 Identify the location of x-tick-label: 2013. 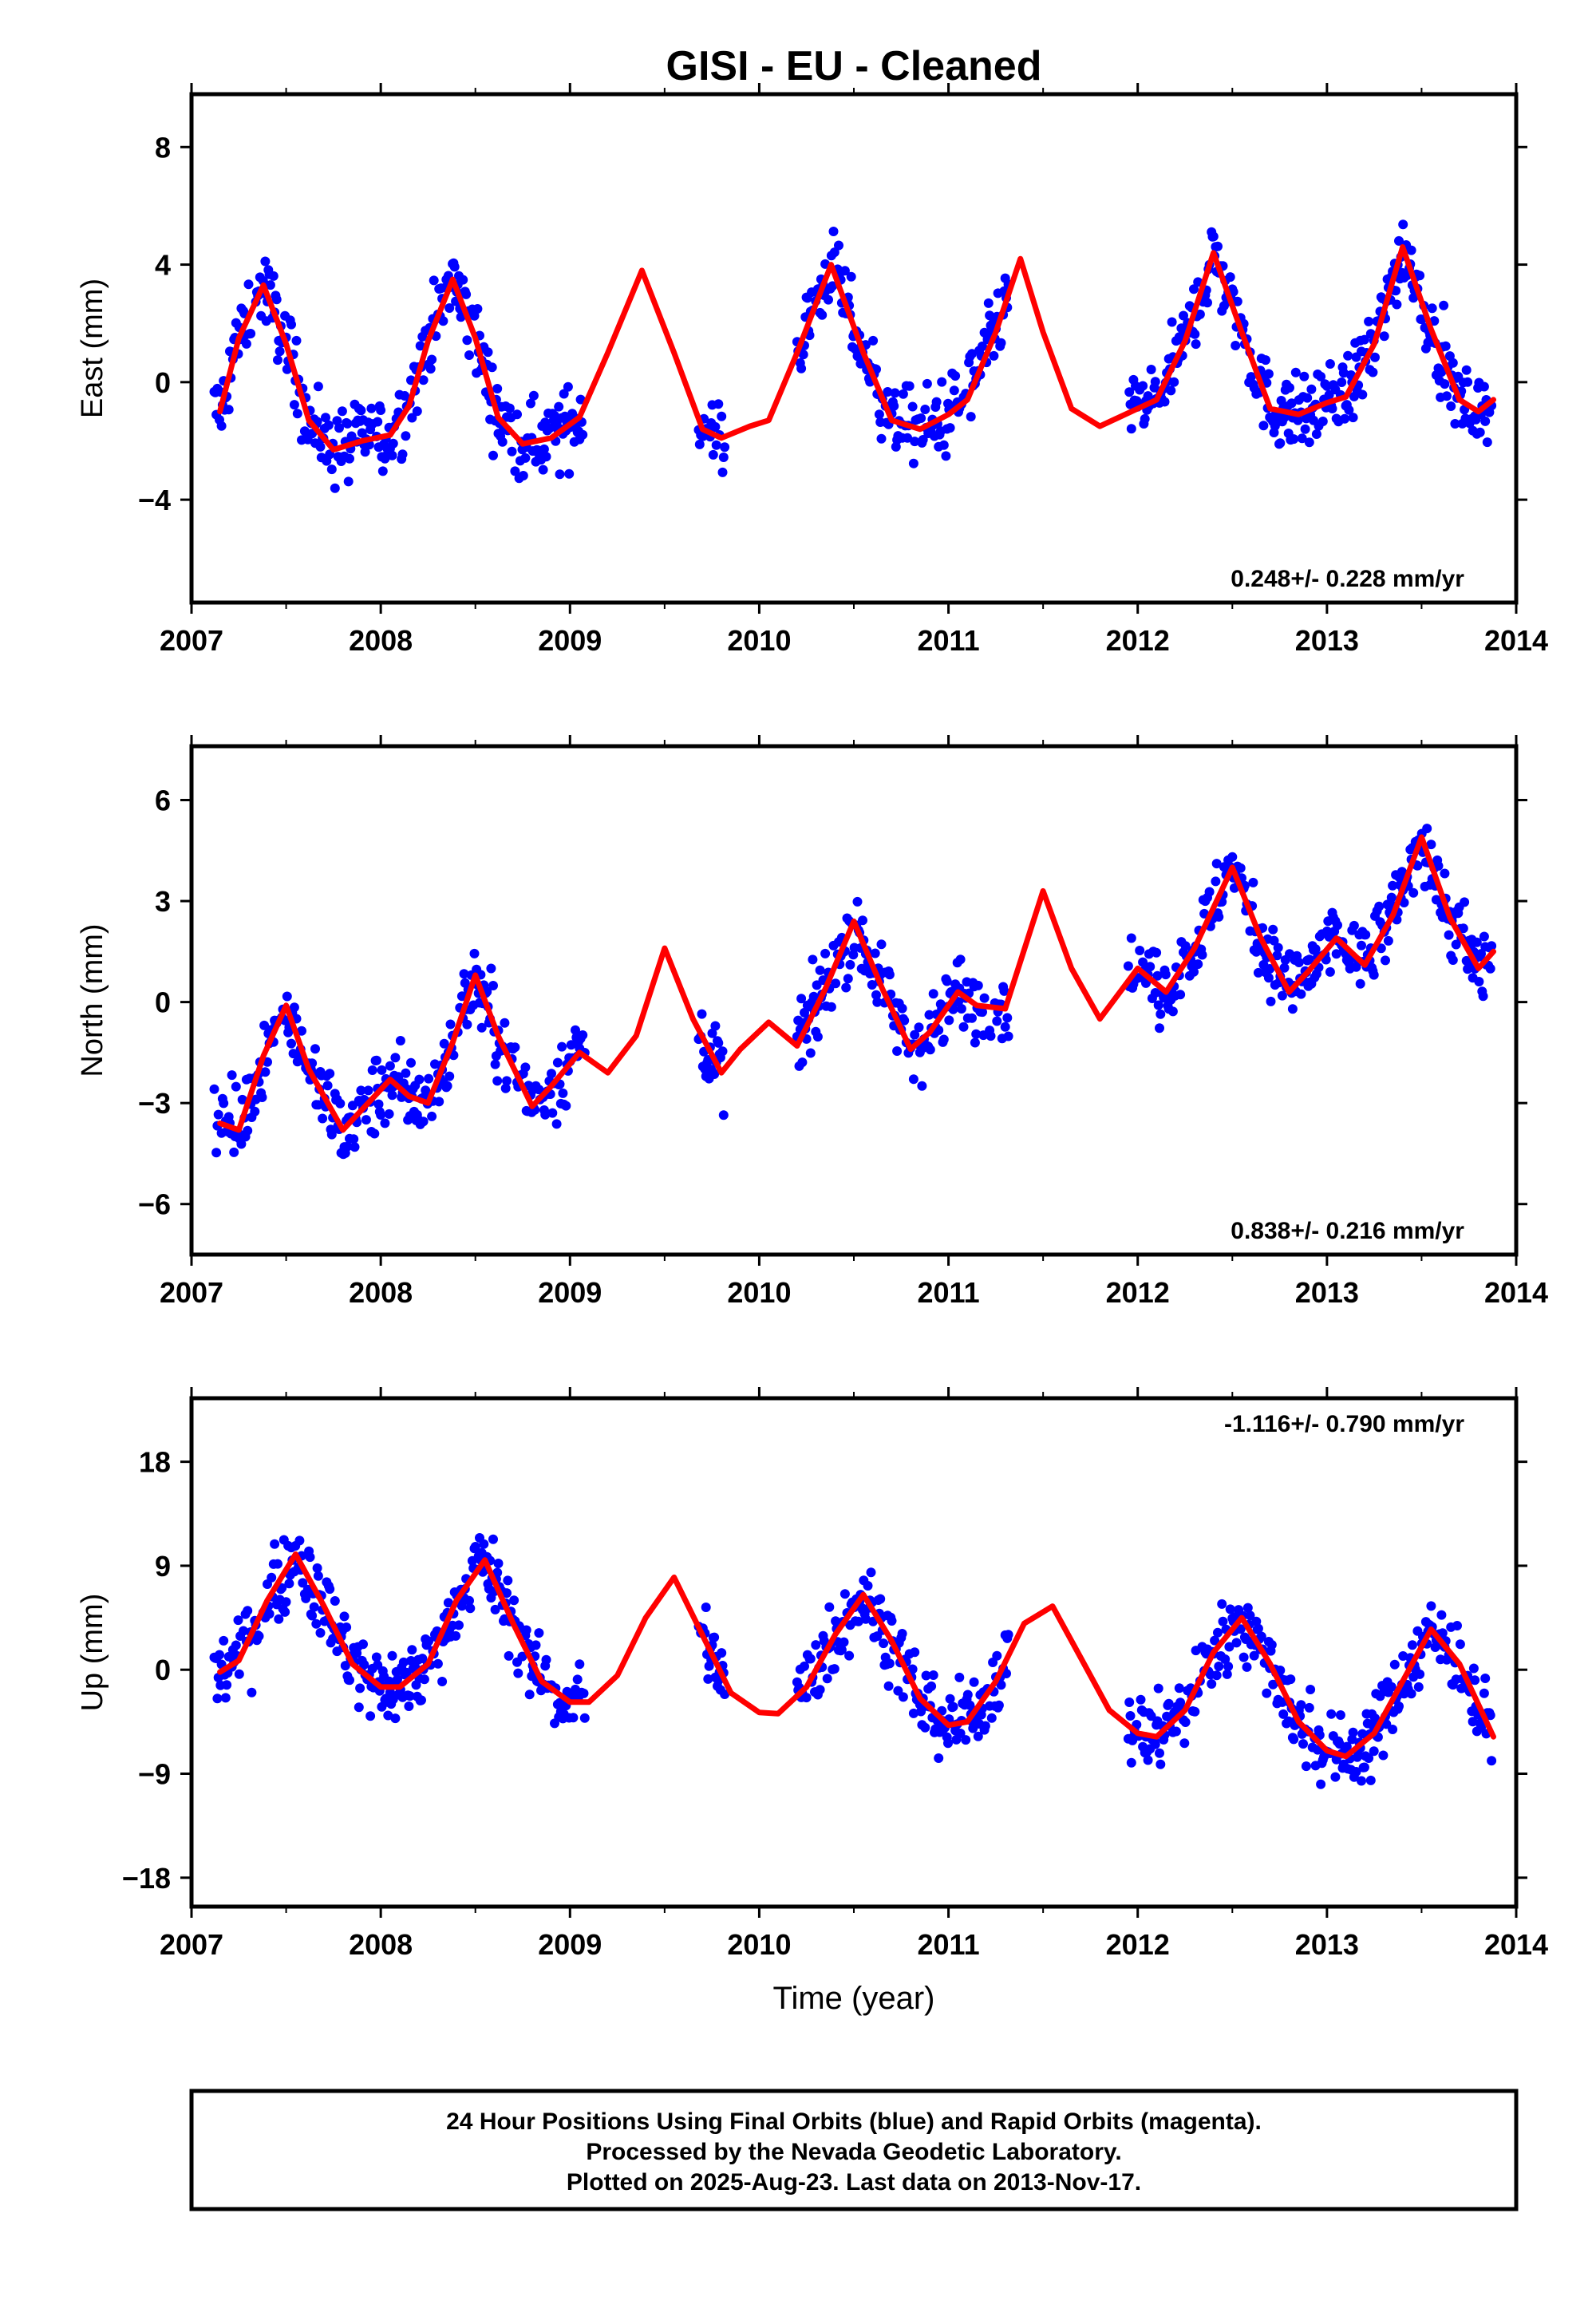
(1327, 1292).